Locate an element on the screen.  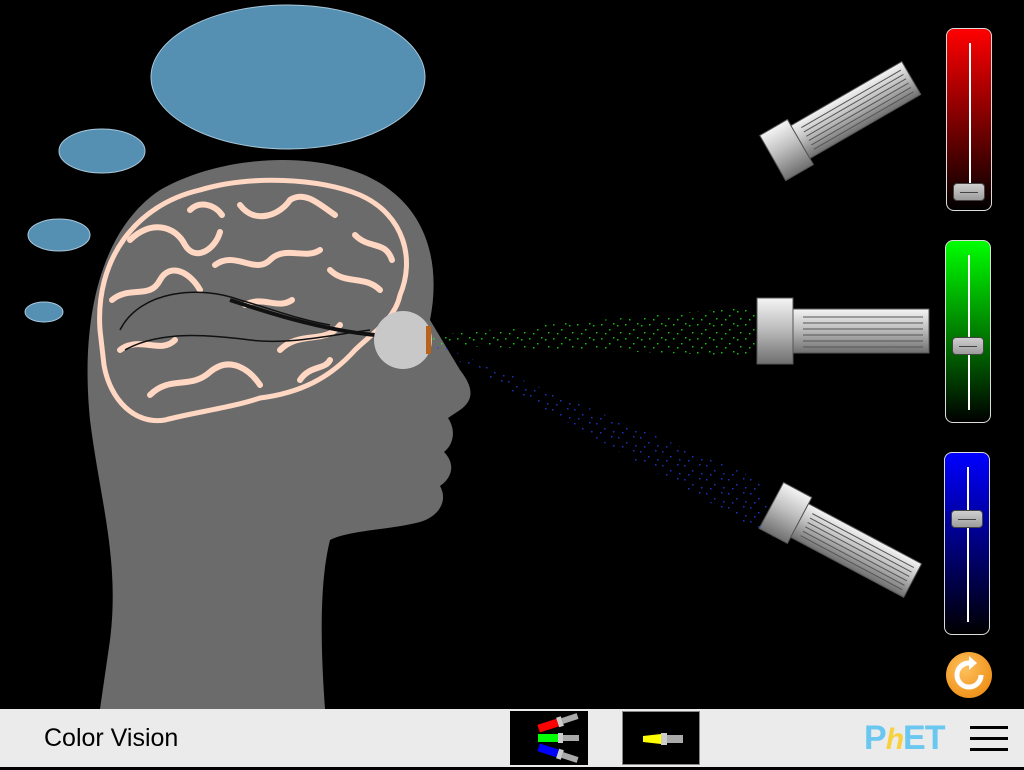
thought-bubble-large is located at coordinates (288, 77).